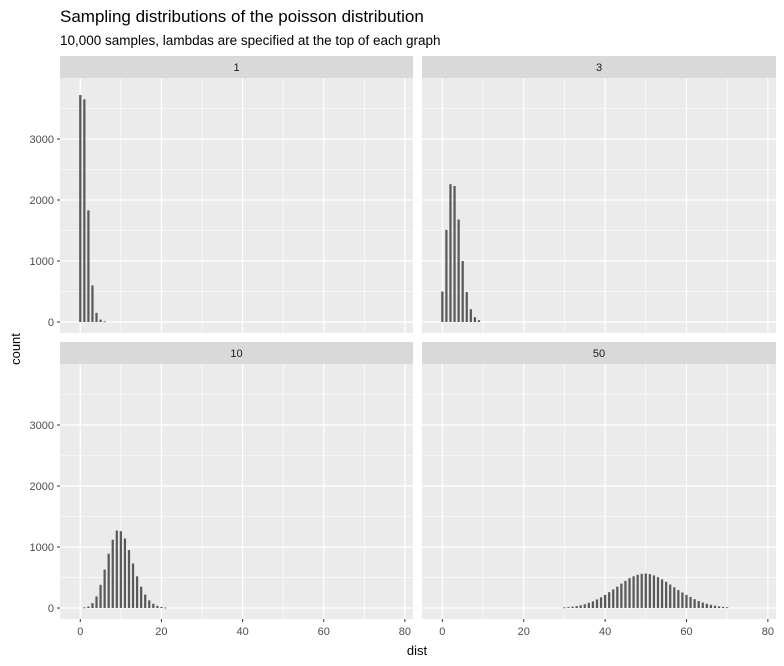  I want to click on facet-strip-label: 1, so click(236, 68).